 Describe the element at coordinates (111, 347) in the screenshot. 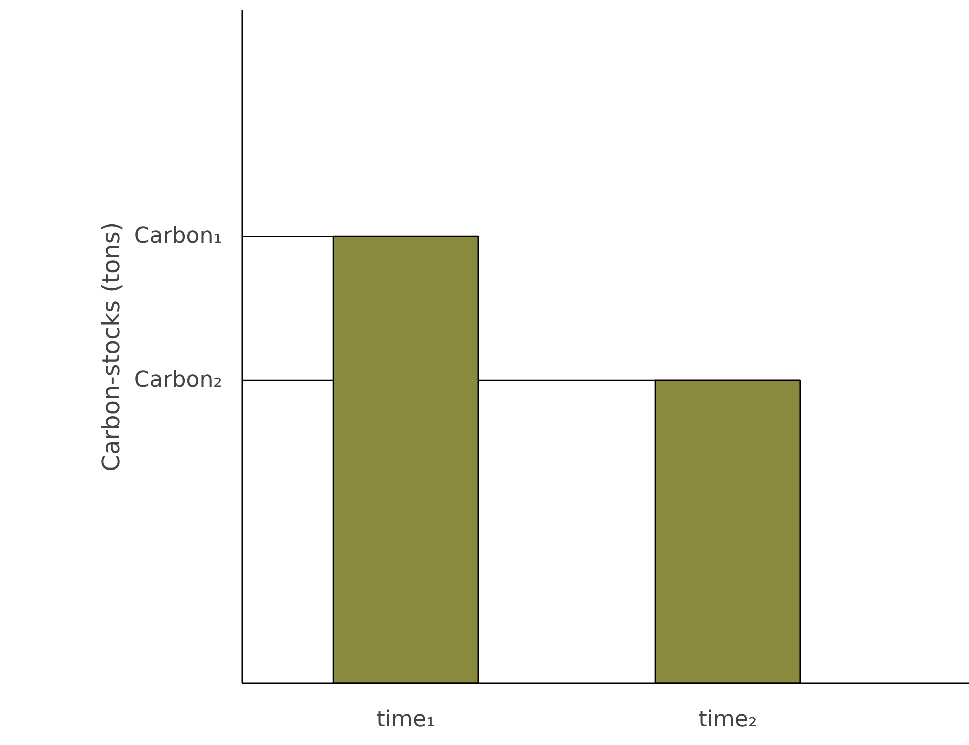

I see `y-axis-title: Carbon-stocks (tons)` at that location.